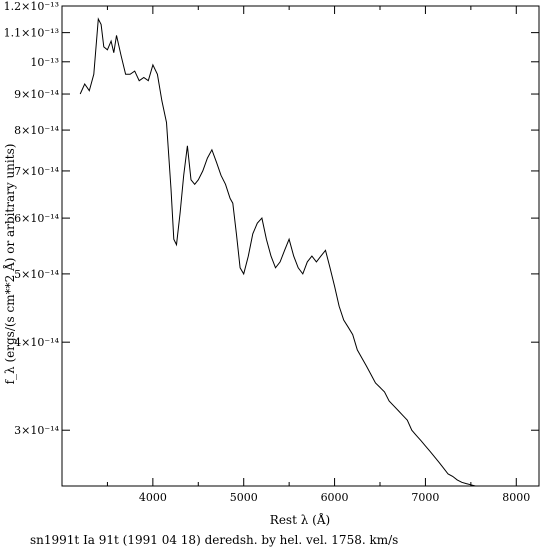 This screenshot has height=548, width=543. I want to click on y-tick-label: 7×10⁻¹⁴, so click(36, 171).